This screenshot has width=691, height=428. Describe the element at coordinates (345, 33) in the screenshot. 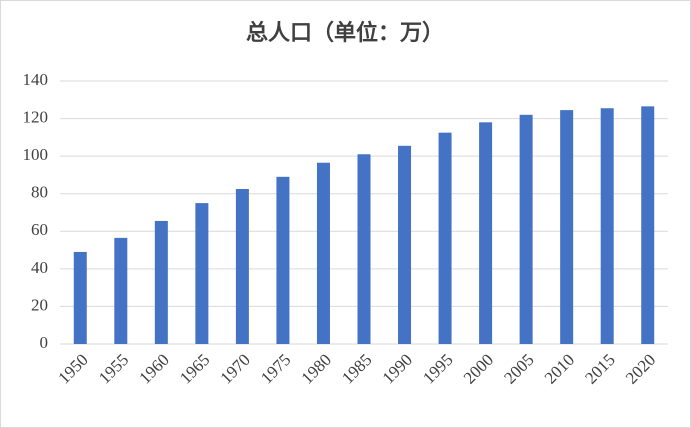

I see `chart-title: 总人口（单位：万）` at that location.